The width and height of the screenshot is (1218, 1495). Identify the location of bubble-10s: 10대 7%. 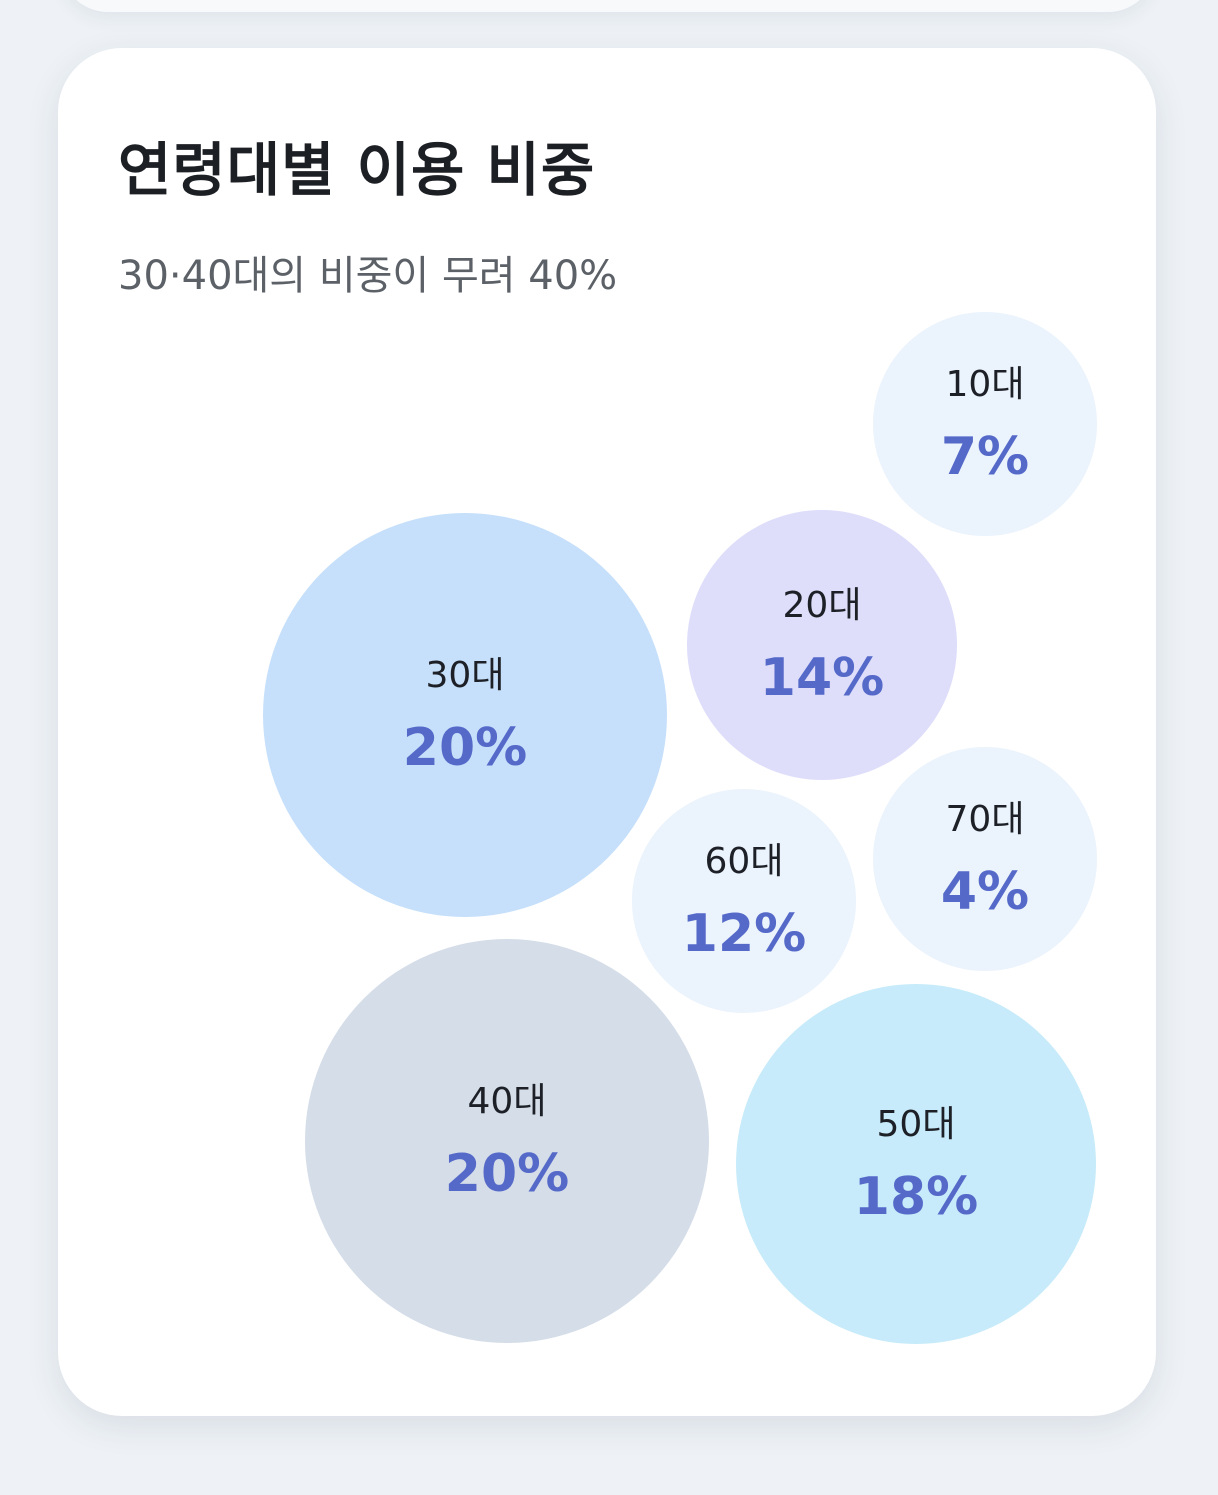
(985, 424).